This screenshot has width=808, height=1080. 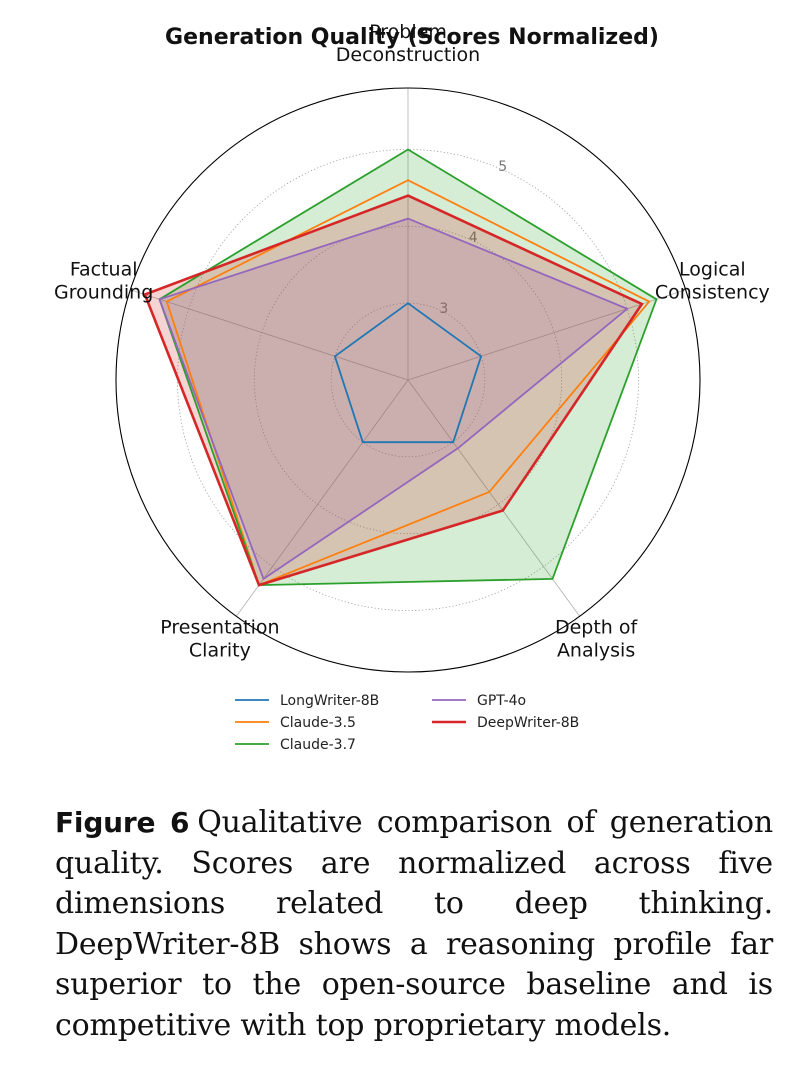 I want to click on axis-label: Factual Grounding, so click(x=103, y=281).